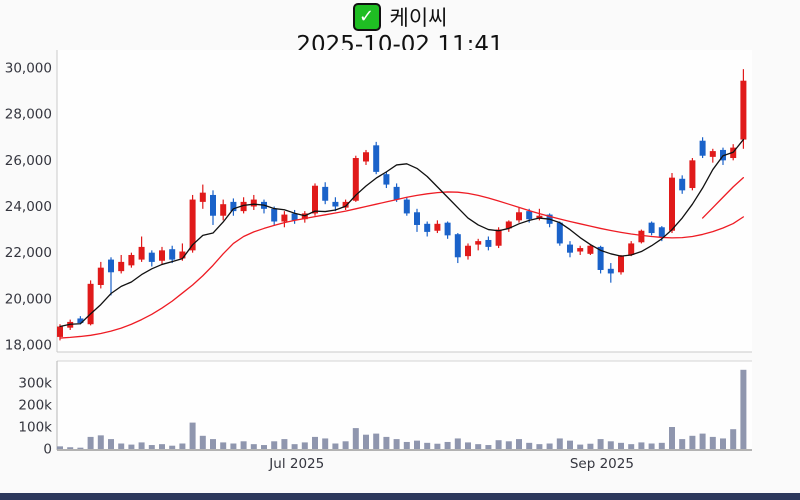 The width and height of the screenshot is (800, 500). I want to click on page-title: 케이씨, so click(418, 18).